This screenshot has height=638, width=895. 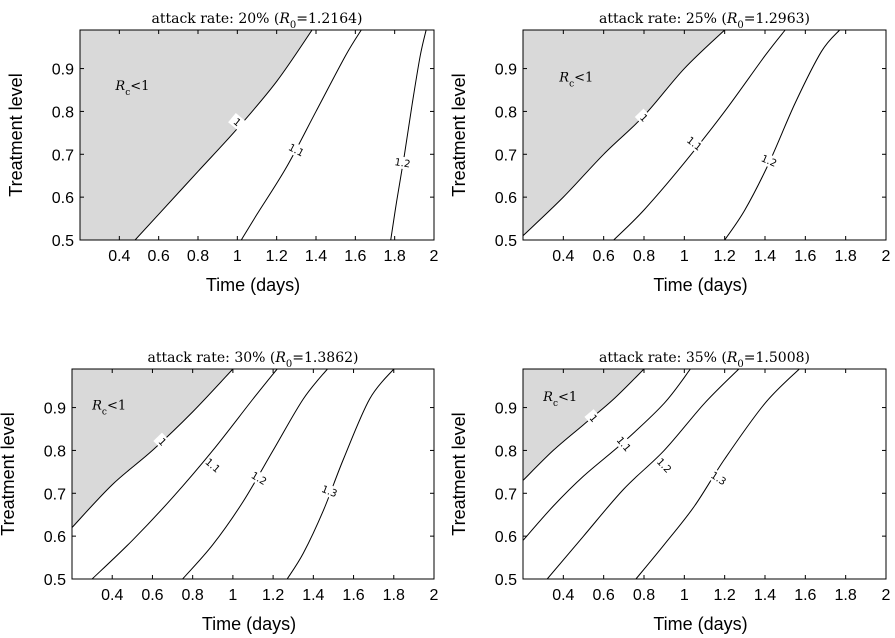 I want to click on subplot-title: attack rate: 35% (R0=1.5008), so click(x=704, y=360).